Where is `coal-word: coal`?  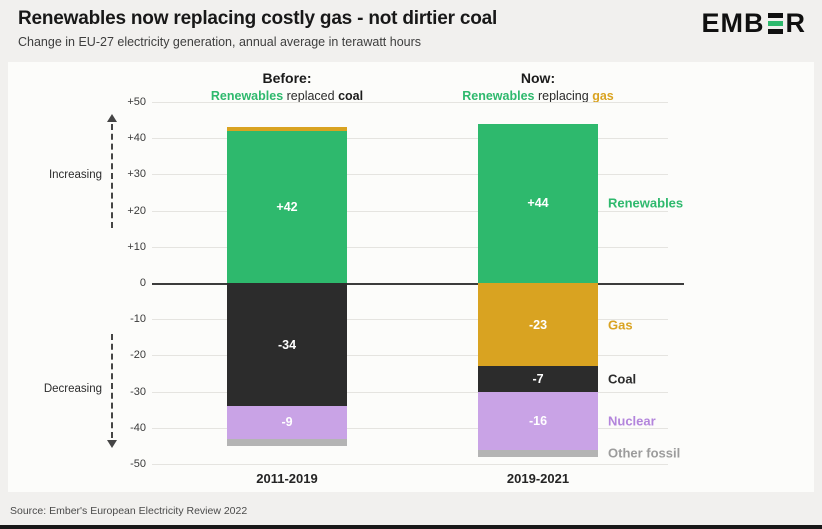
coal-word: coal is located at coordinates (351, 96).